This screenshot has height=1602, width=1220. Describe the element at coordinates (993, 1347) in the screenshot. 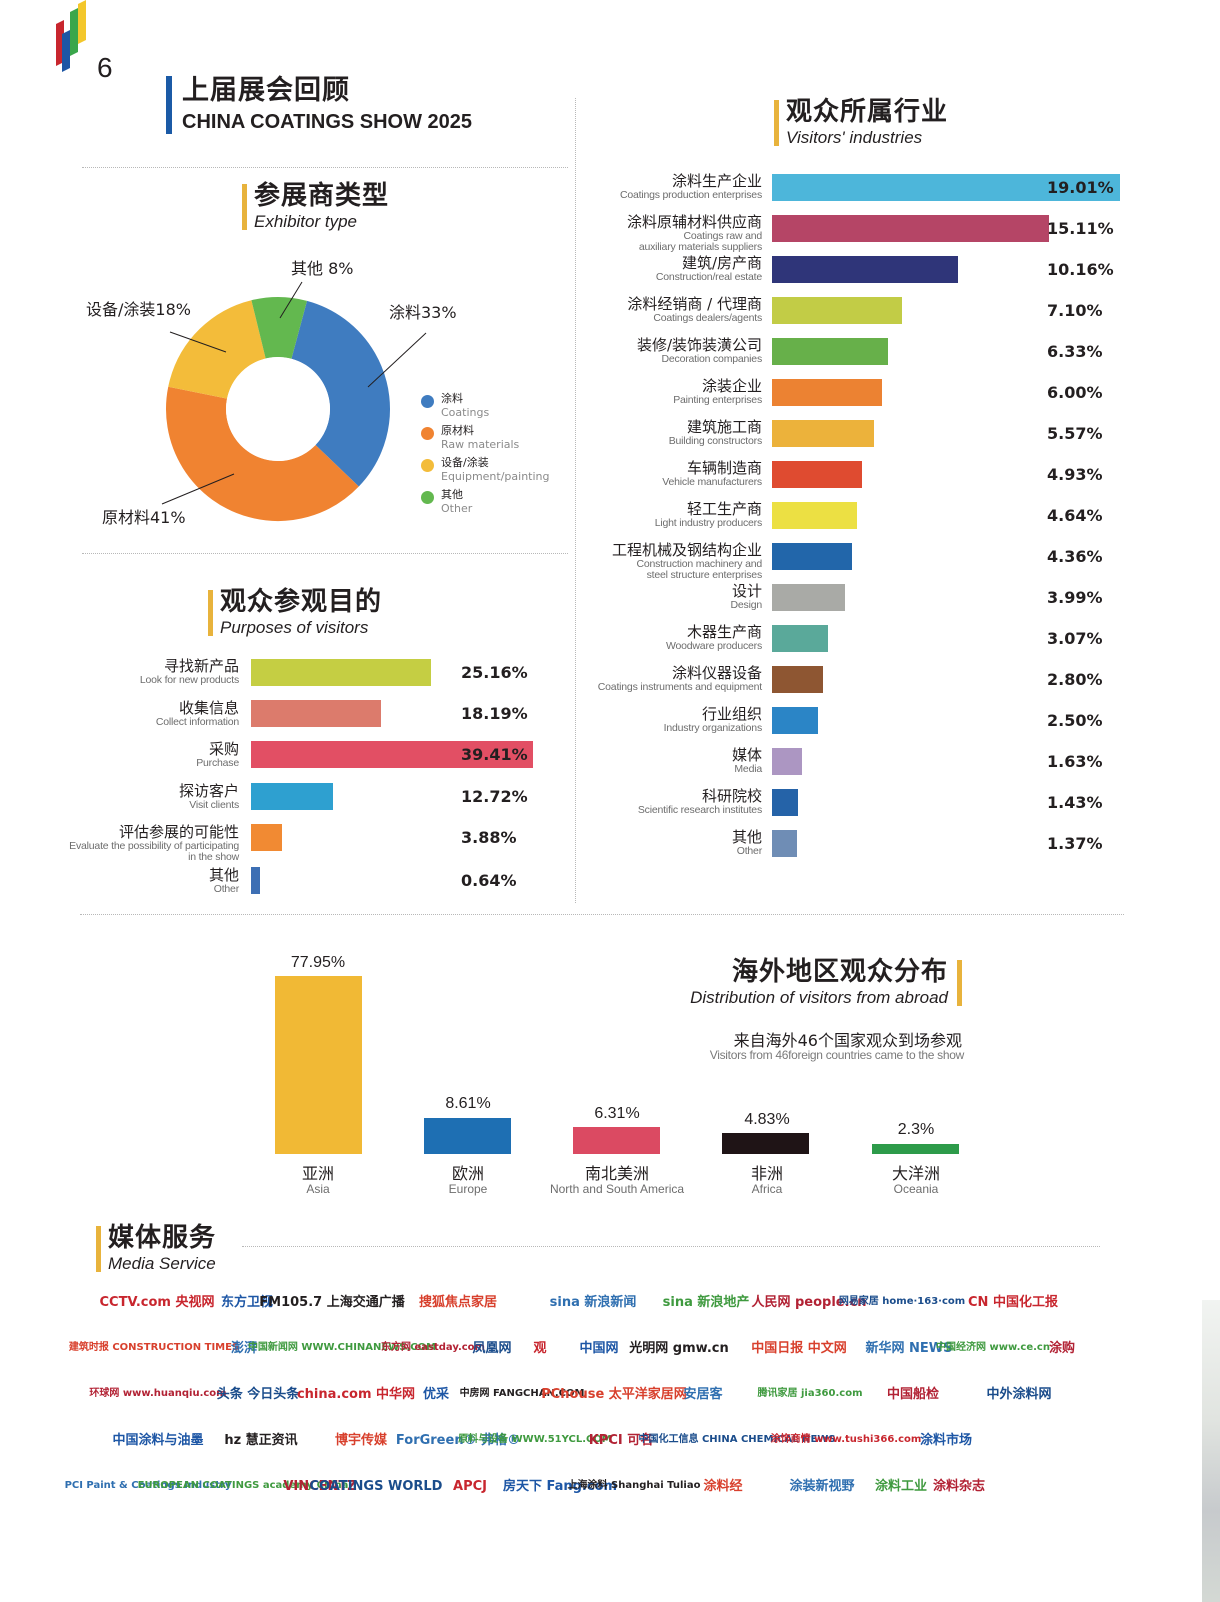

I see `media-logo: 中国经济网 www.ce.cn` at that location.